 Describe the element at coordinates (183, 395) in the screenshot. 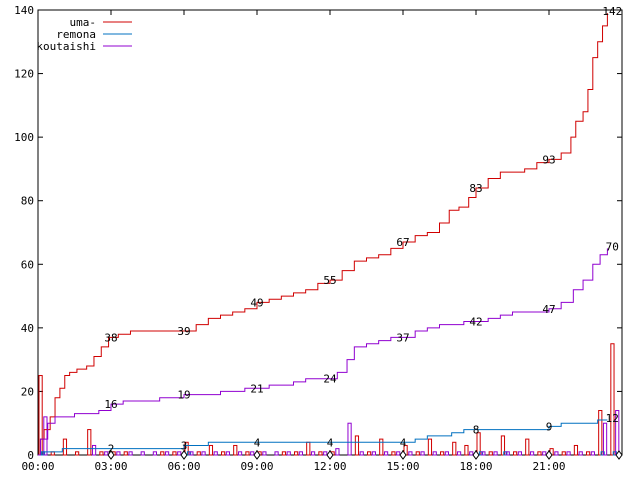

I see `point-label: 19` at that location.